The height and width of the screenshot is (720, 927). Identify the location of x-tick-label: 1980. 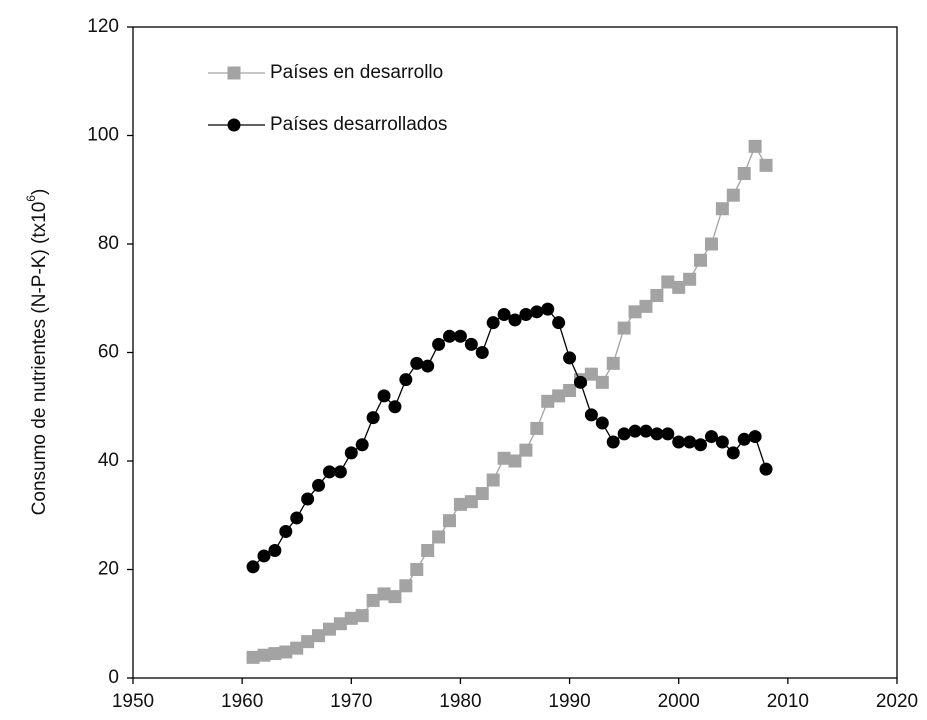
(460, 701).